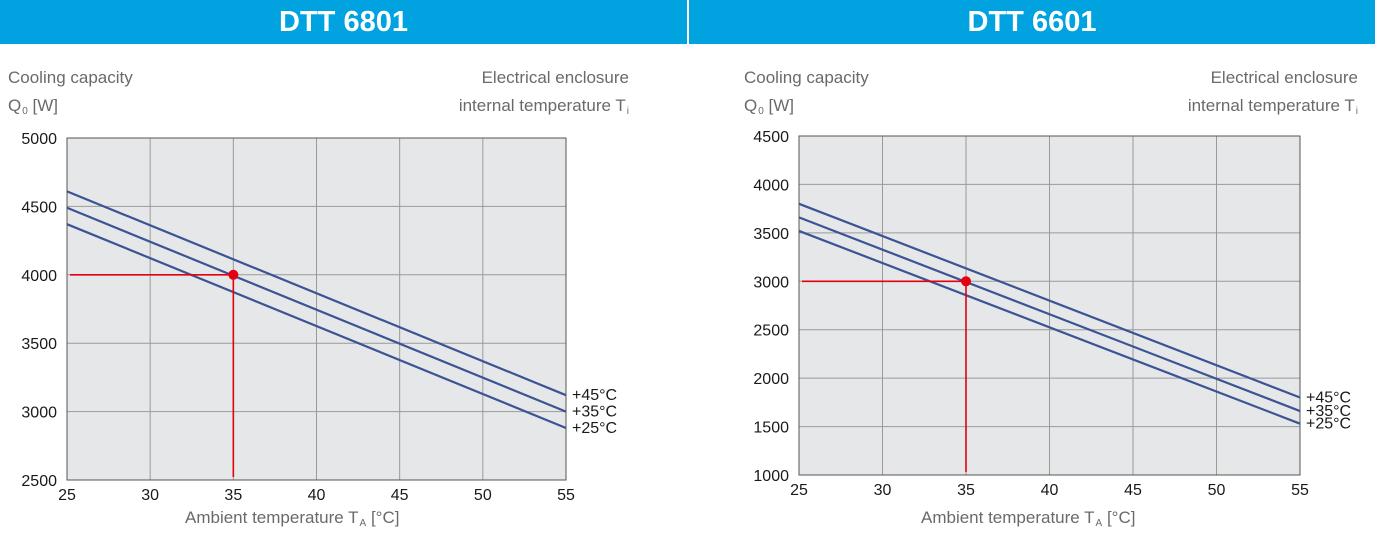 This screenshot has width=1375, height=536. What do you see at coordinates (771, 428) in the screenshot?
I see `y-tick-label: 1500` at bounding box center [771, 428].